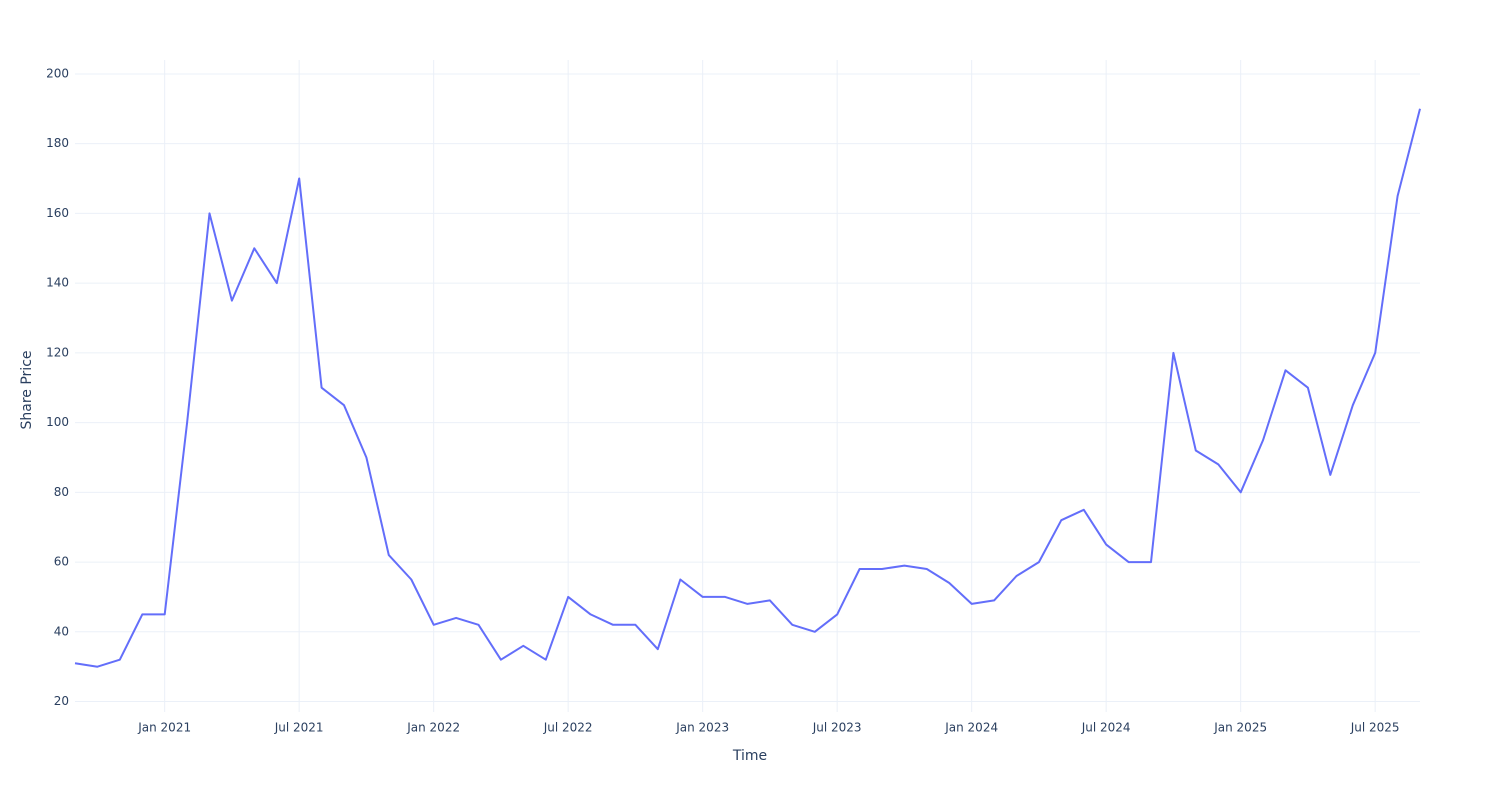 The height and width of the screenshot is (804, 1500). What do you see at coordinates (57, 352) in the screenshot?
I see `y-tick-label: 120` at bounding box center [57, 352].